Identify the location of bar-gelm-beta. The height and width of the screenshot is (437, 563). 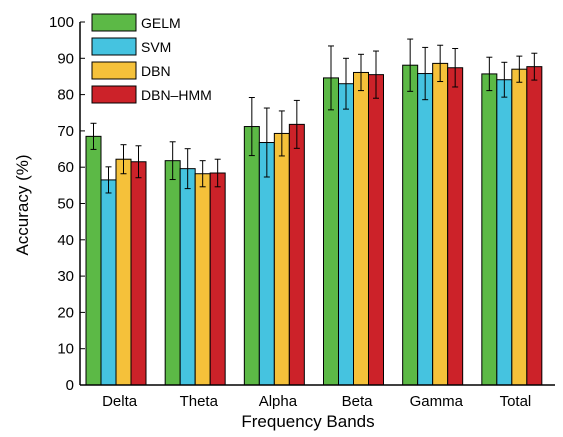
(331, 231).